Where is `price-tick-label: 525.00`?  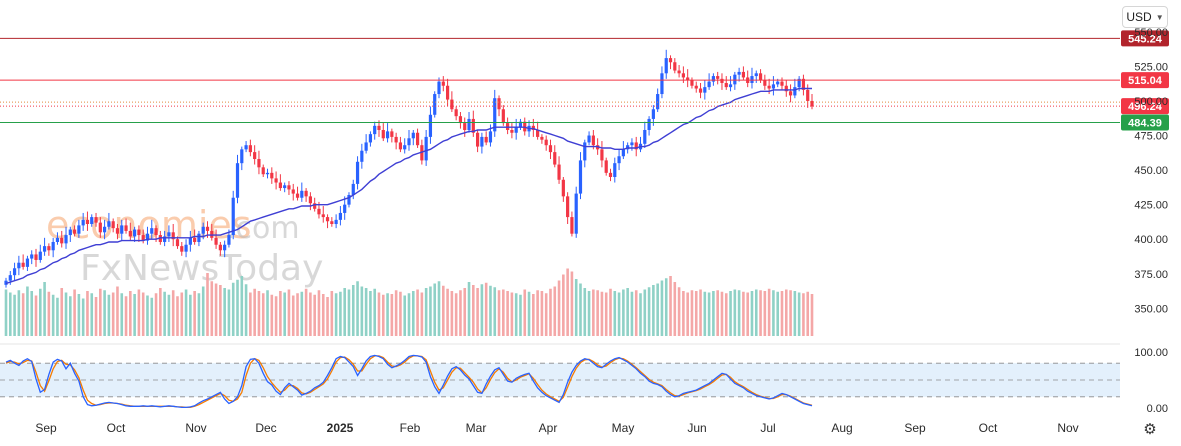
price-tick-label: 525.00 is located at coordinates (1151, 67).